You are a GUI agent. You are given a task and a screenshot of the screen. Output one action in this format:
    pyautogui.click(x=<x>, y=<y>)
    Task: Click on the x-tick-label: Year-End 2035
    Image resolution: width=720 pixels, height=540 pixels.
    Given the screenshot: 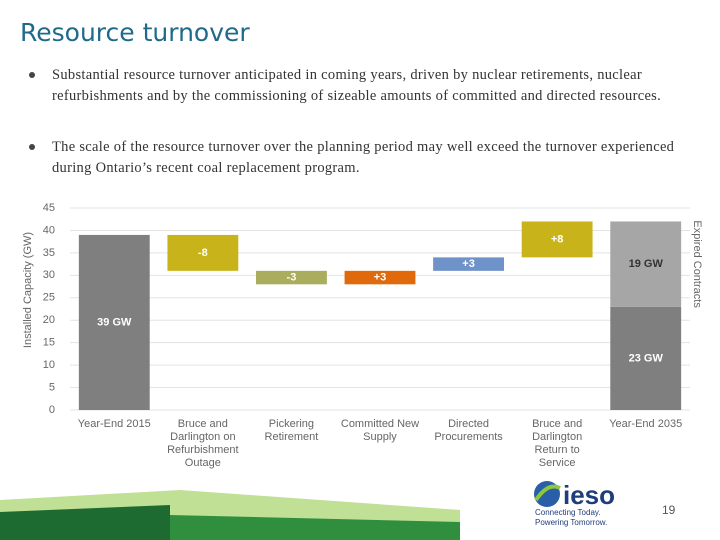 What is the action you would take?
    pyautogui.click(x=646, y=424)
    